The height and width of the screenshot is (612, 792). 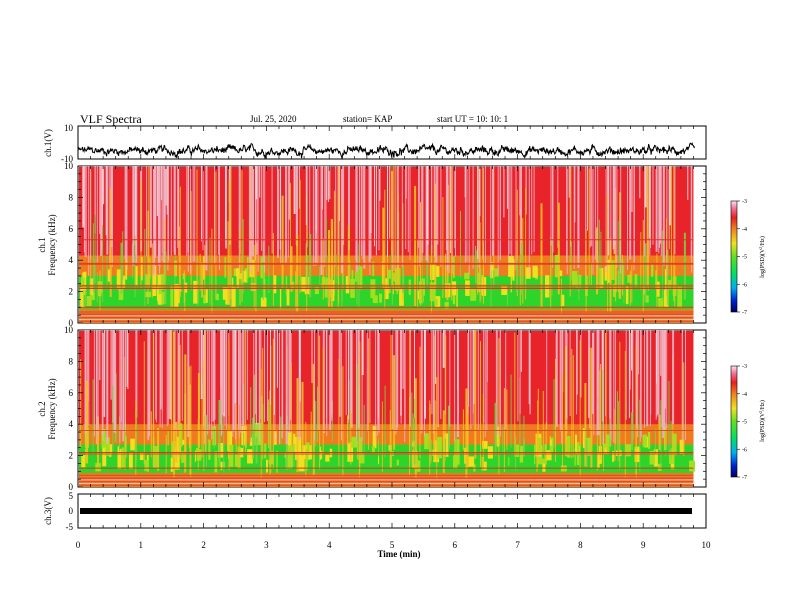 I want to click on x-tick-label: 2, so click(x=203, y=545).